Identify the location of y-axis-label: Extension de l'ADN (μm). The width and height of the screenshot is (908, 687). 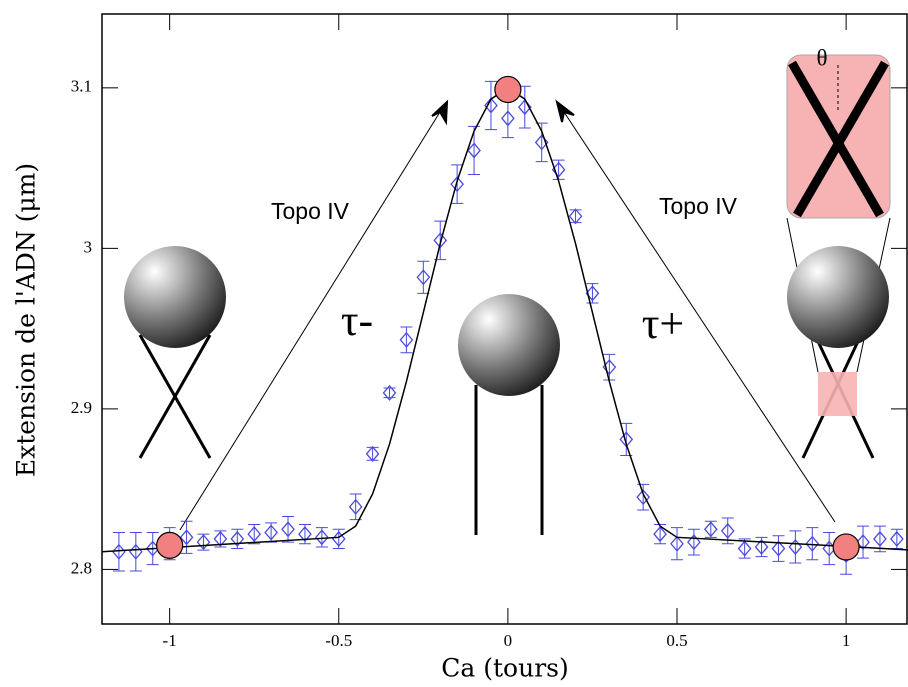
(26, 320).